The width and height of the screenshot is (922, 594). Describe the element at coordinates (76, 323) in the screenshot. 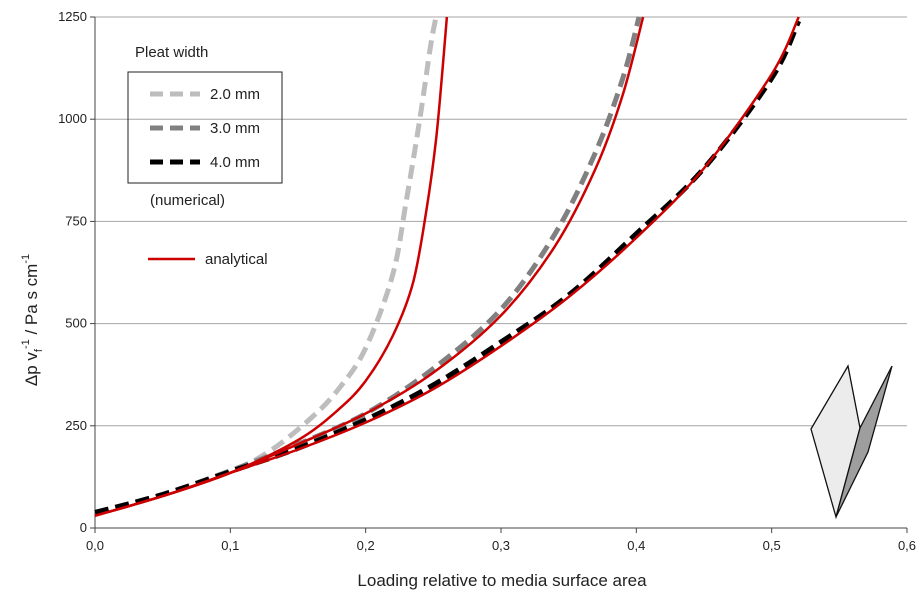

I see `y-tick-label-500: 500` at that location.